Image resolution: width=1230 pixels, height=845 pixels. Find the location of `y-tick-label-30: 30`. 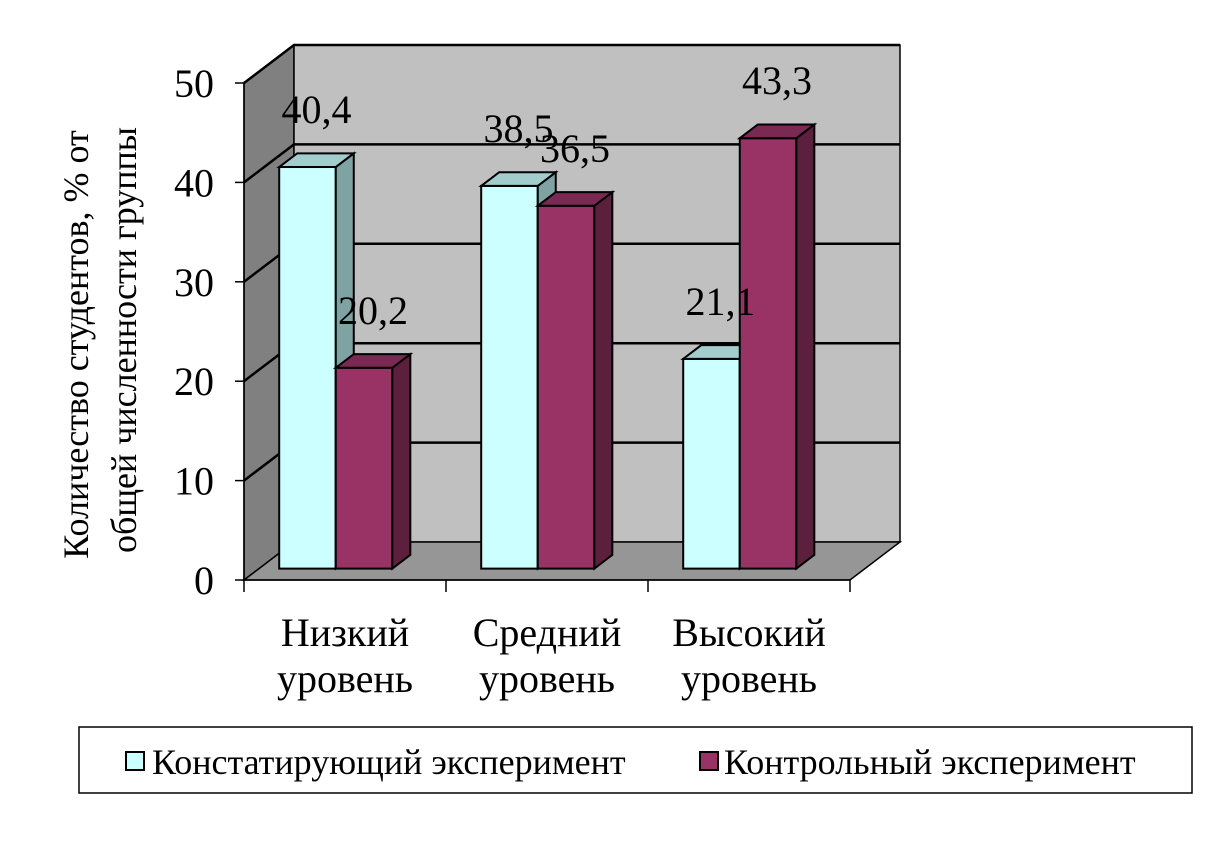

y-tick-label-30: 30 is located at coordinates (194, 282).